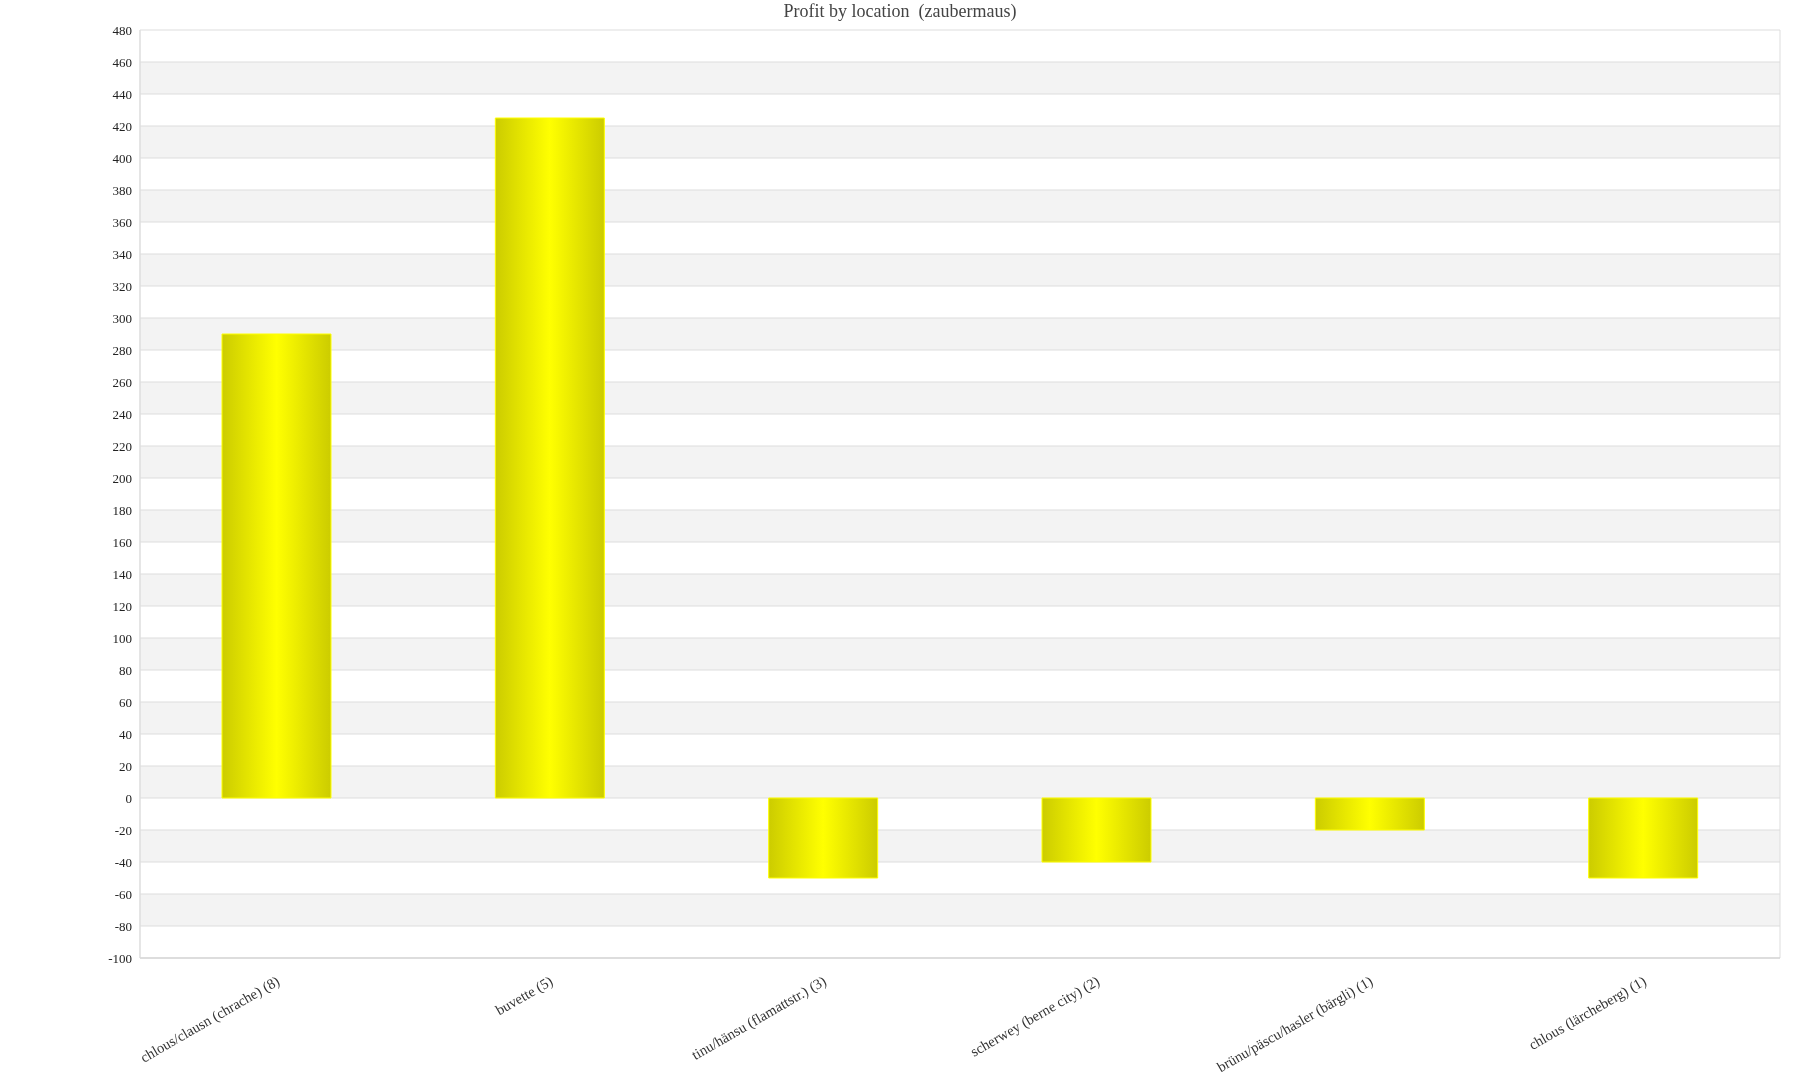 The width and height of the screenshot is (1800, 1080). I want to click on y-tick-label: 440, so click(122, 94).